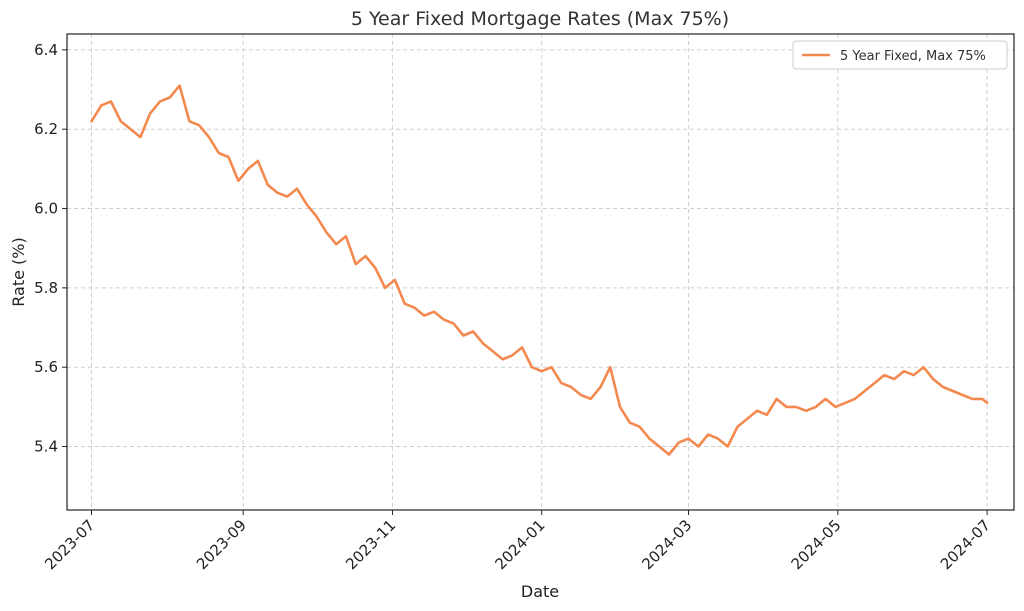 The height and width of the screenshot is (611, 1024). Describe the element at coordinates (913, 56) in the screenshot. I see `legend-label: 5 Year Fixed, Max 75%` at that location.